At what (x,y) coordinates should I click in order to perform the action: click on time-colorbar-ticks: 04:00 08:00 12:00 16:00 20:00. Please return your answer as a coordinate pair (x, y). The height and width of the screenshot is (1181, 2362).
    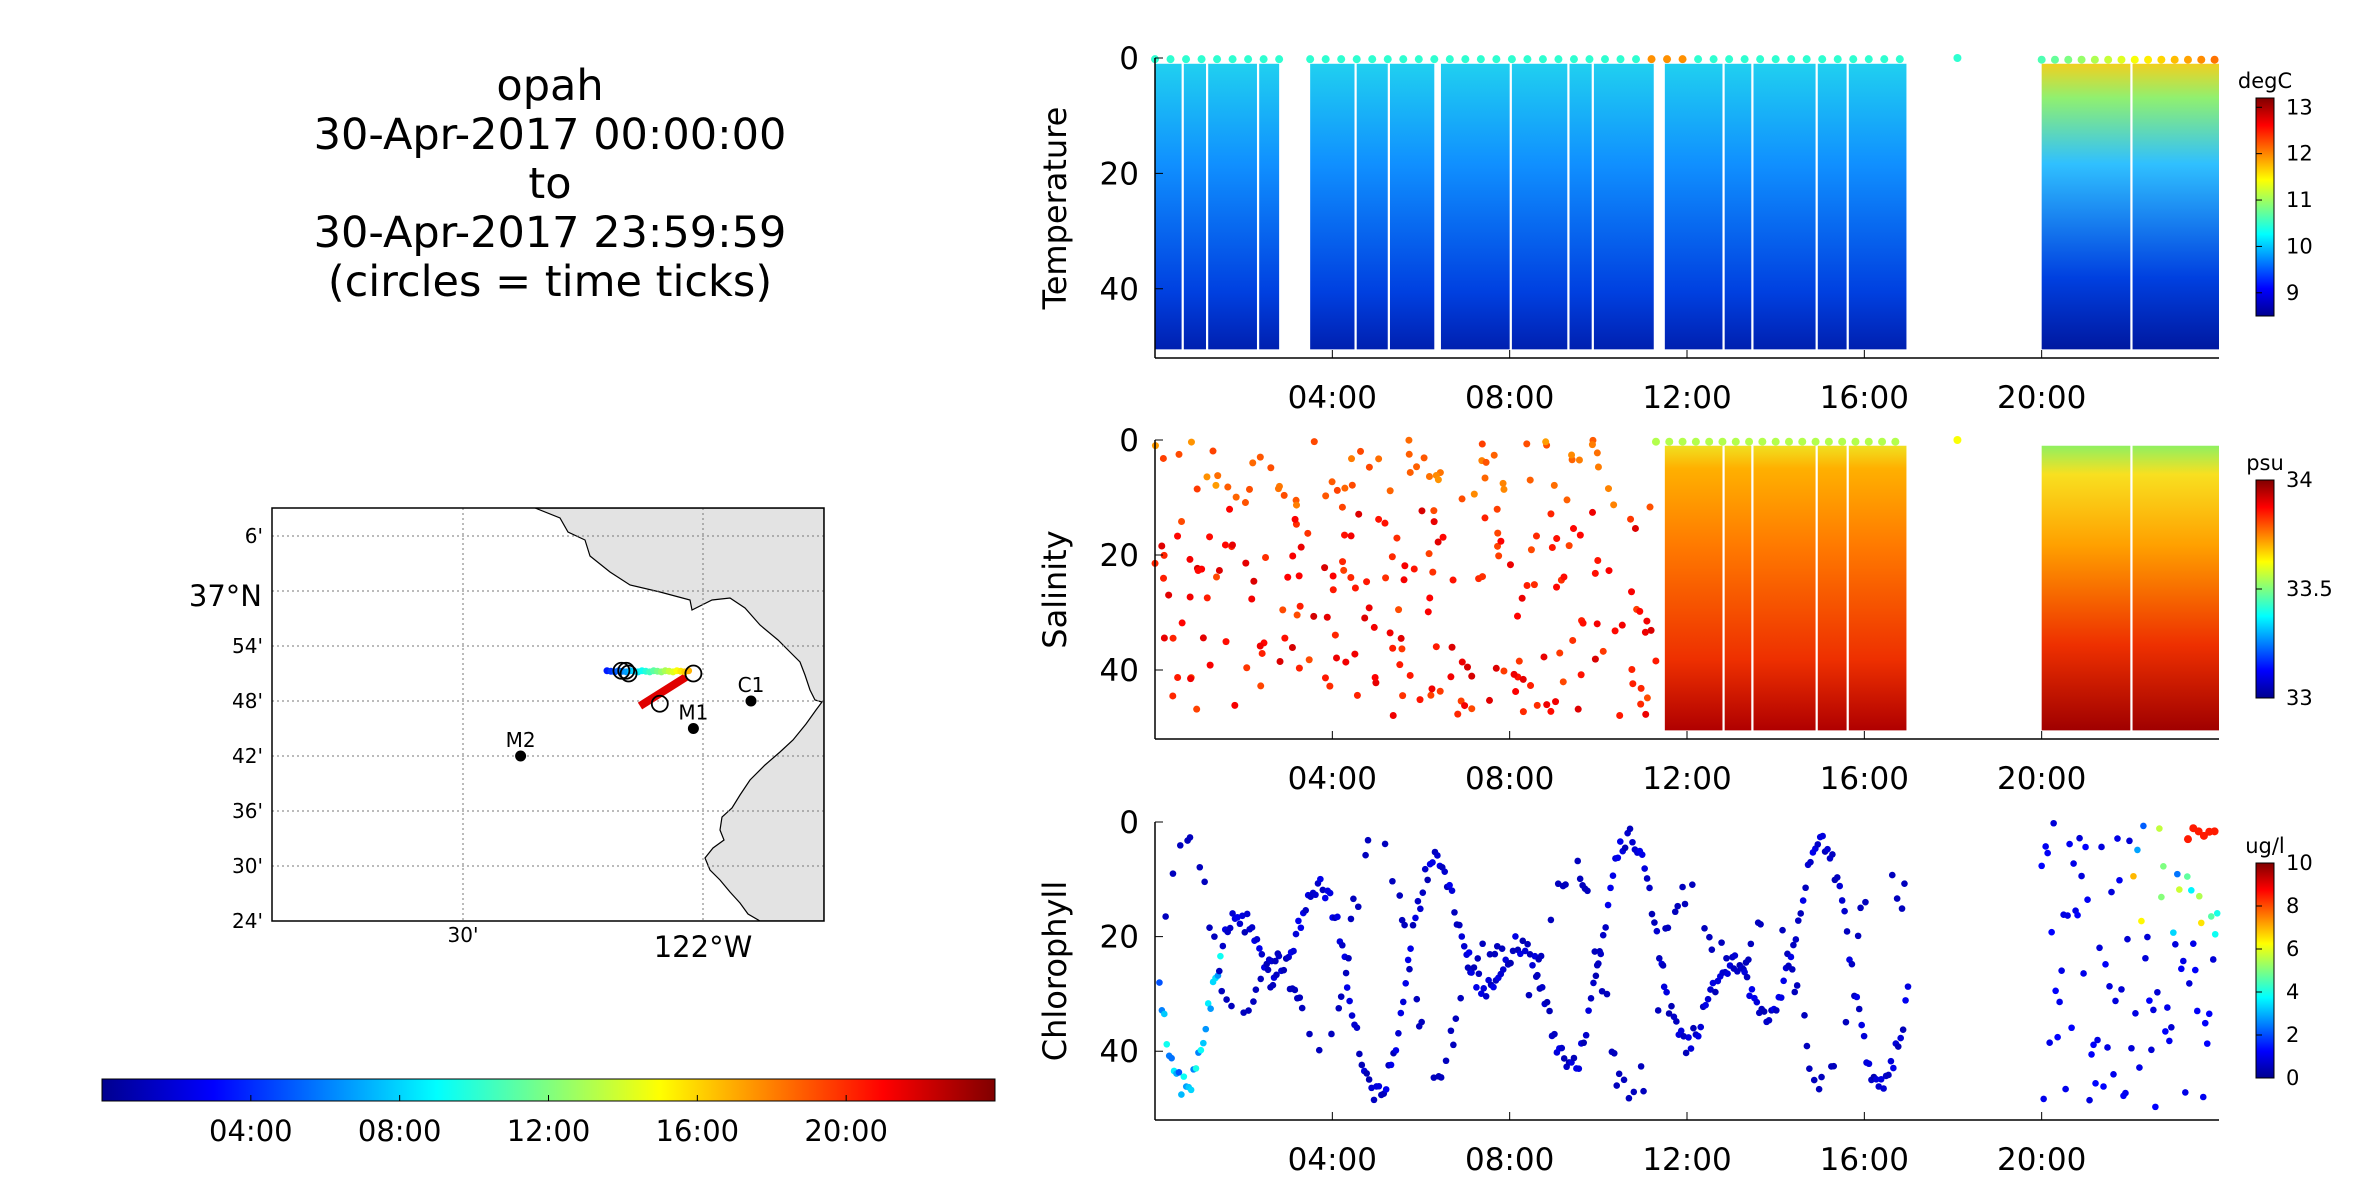
    Looking at the image, I should click on (548, 1121).